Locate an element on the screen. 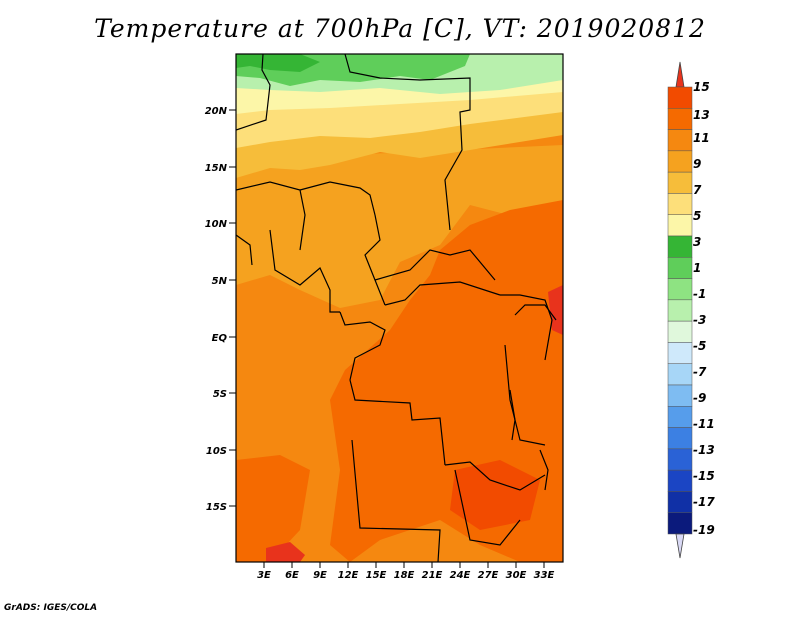 The image size is (800, 618). colorbar-label: -9 is located at coordinates (699, 398).